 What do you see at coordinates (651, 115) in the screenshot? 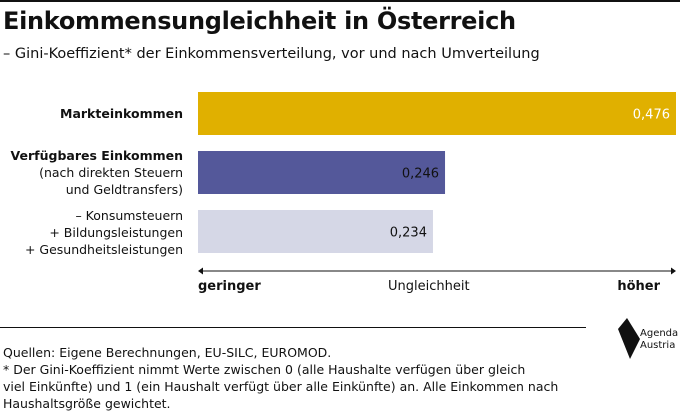
I see `bar-value-label-0: 0,476` at bounding box center [651, 115].